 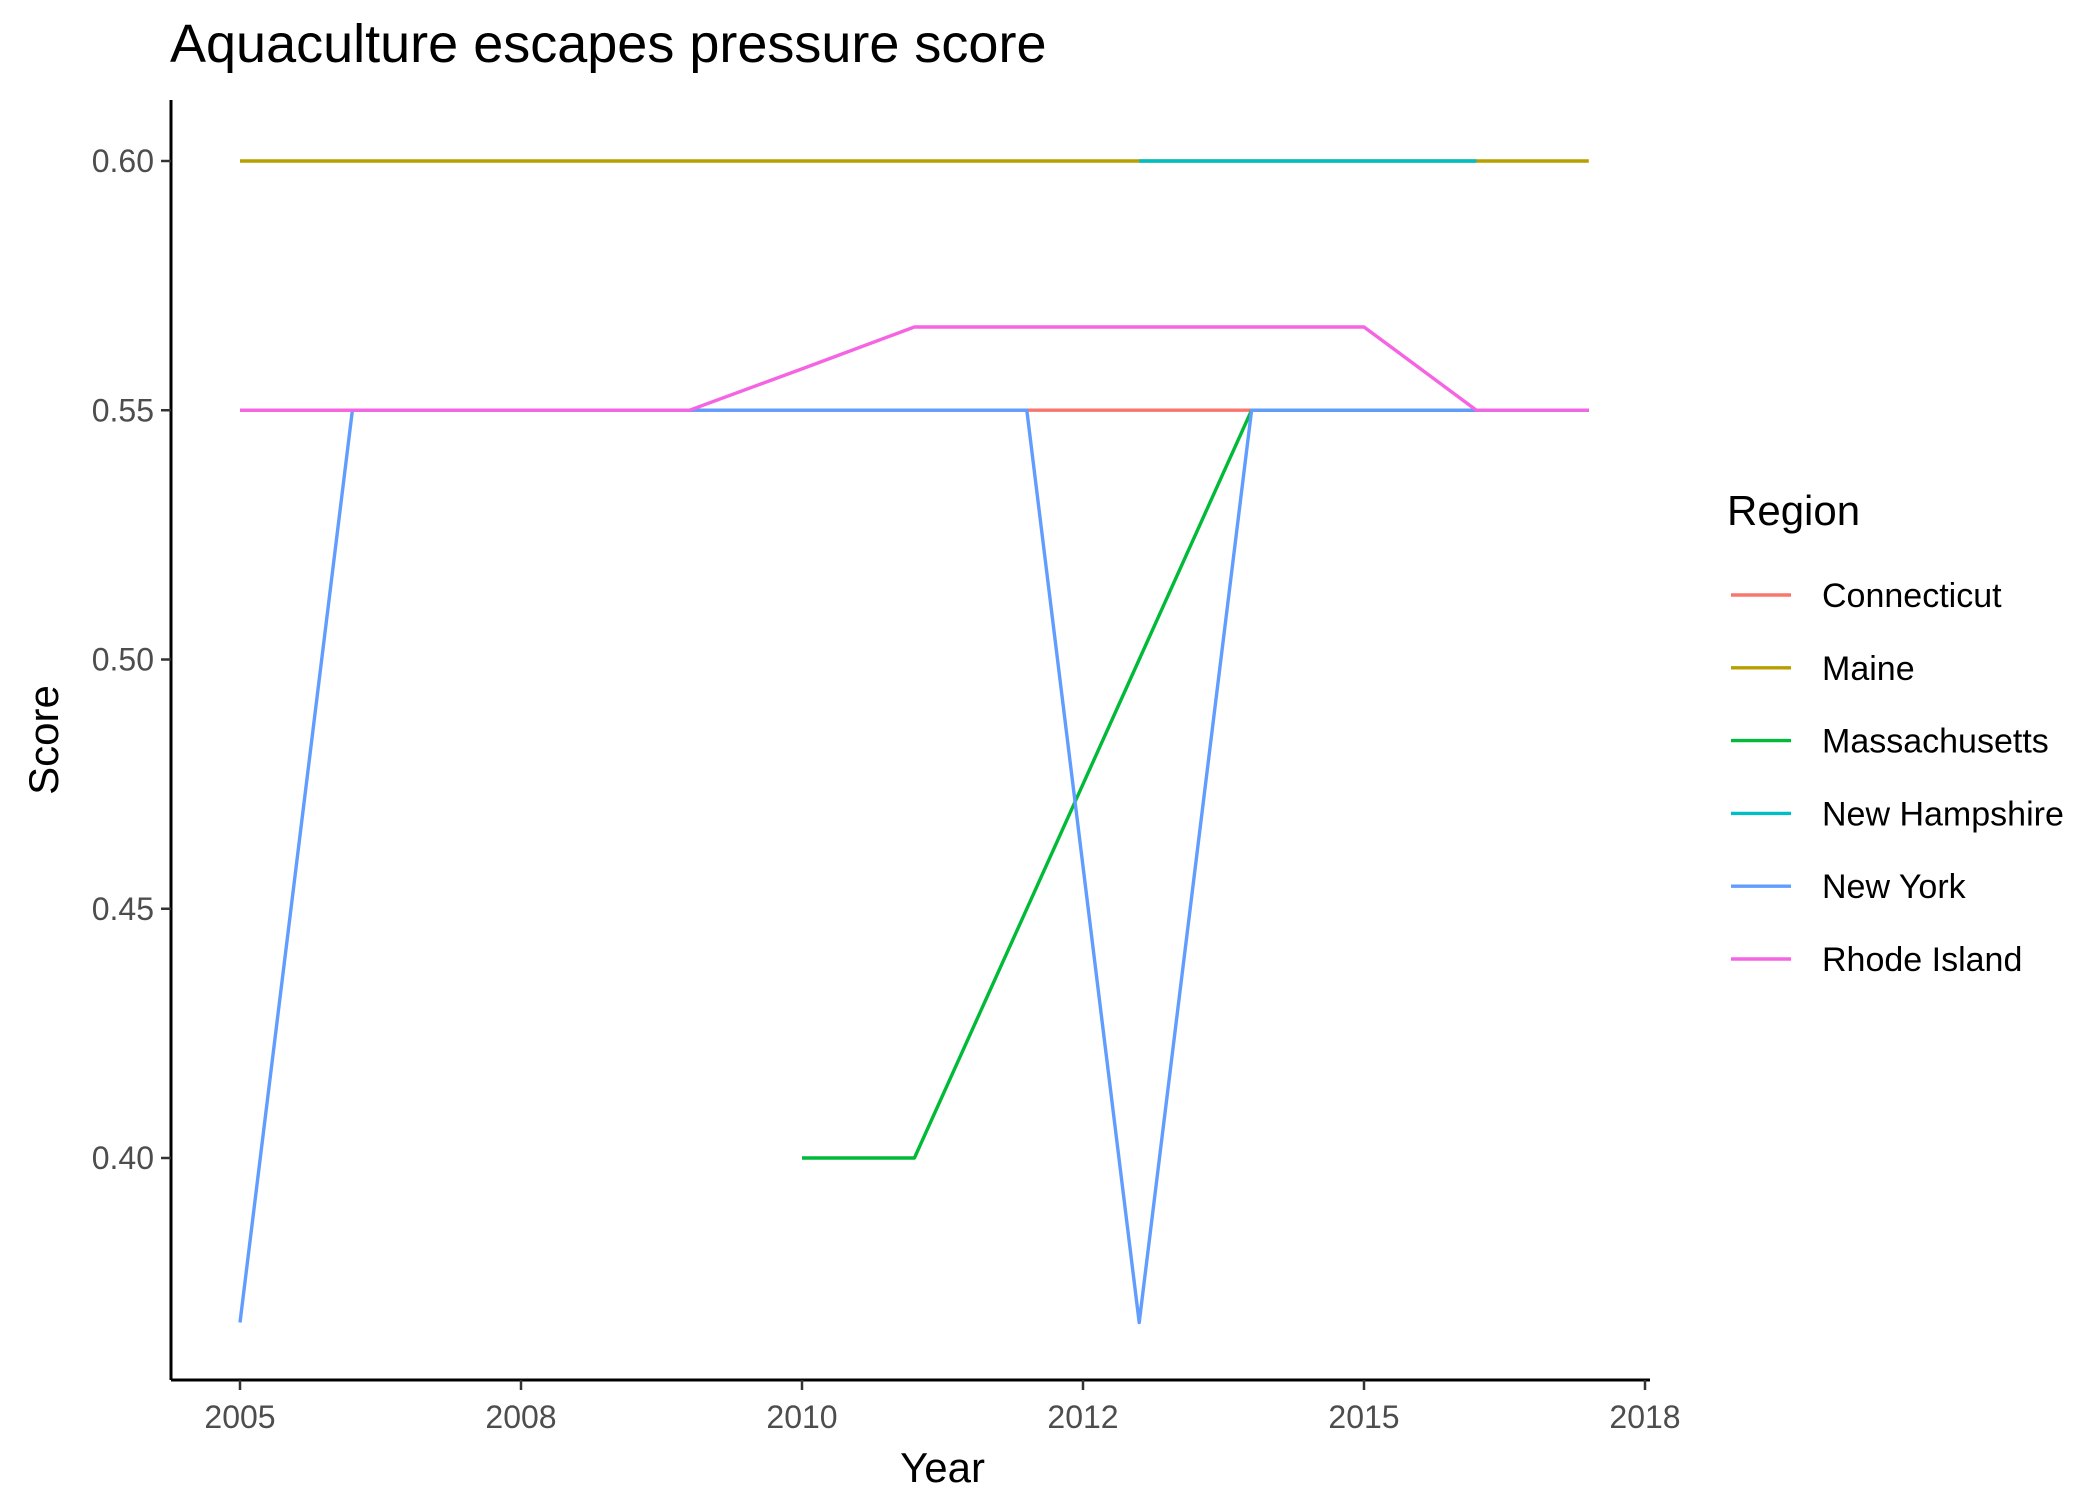 I want to click on legend-item: Maine, so click(x=1823, y=669).